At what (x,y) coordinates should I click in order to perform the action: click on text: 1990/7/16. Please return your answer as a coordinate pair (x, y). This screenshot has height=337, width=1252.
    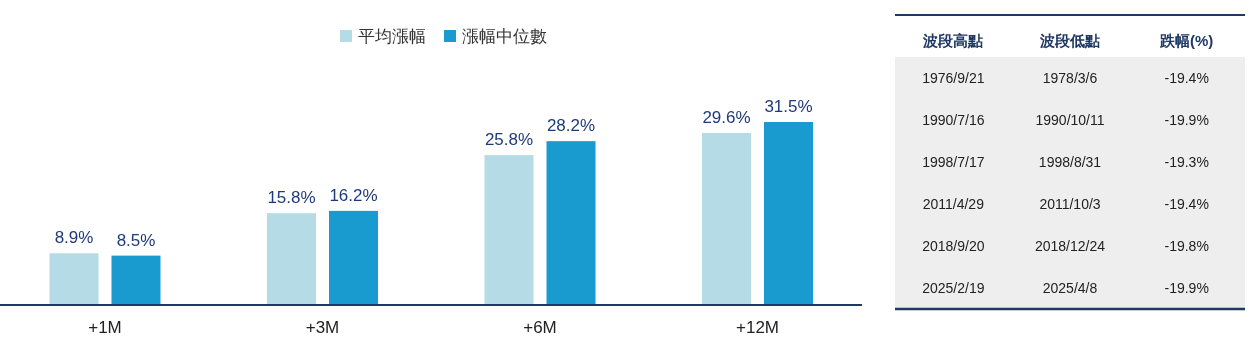
    Looking at the image, I should click on (953, 120).